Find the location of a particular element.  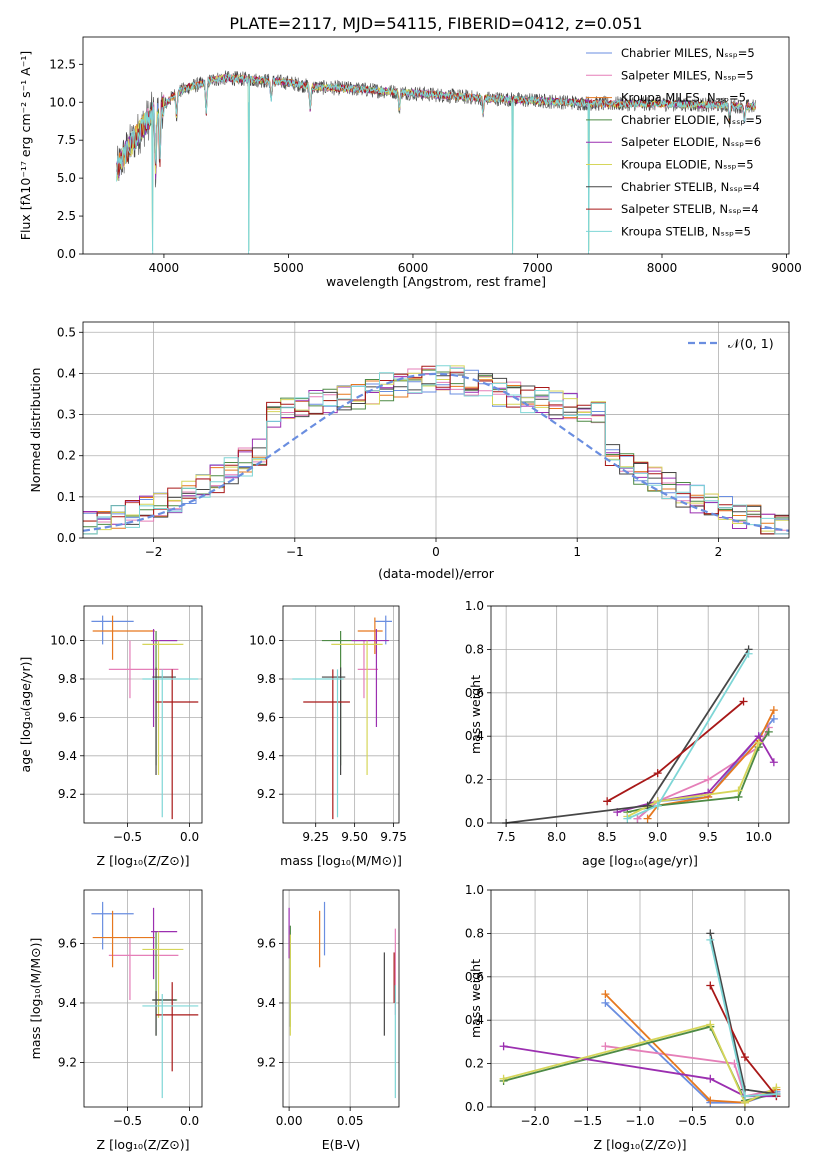

x-tick-label: 9.5 is located at coordinates (708, 837).